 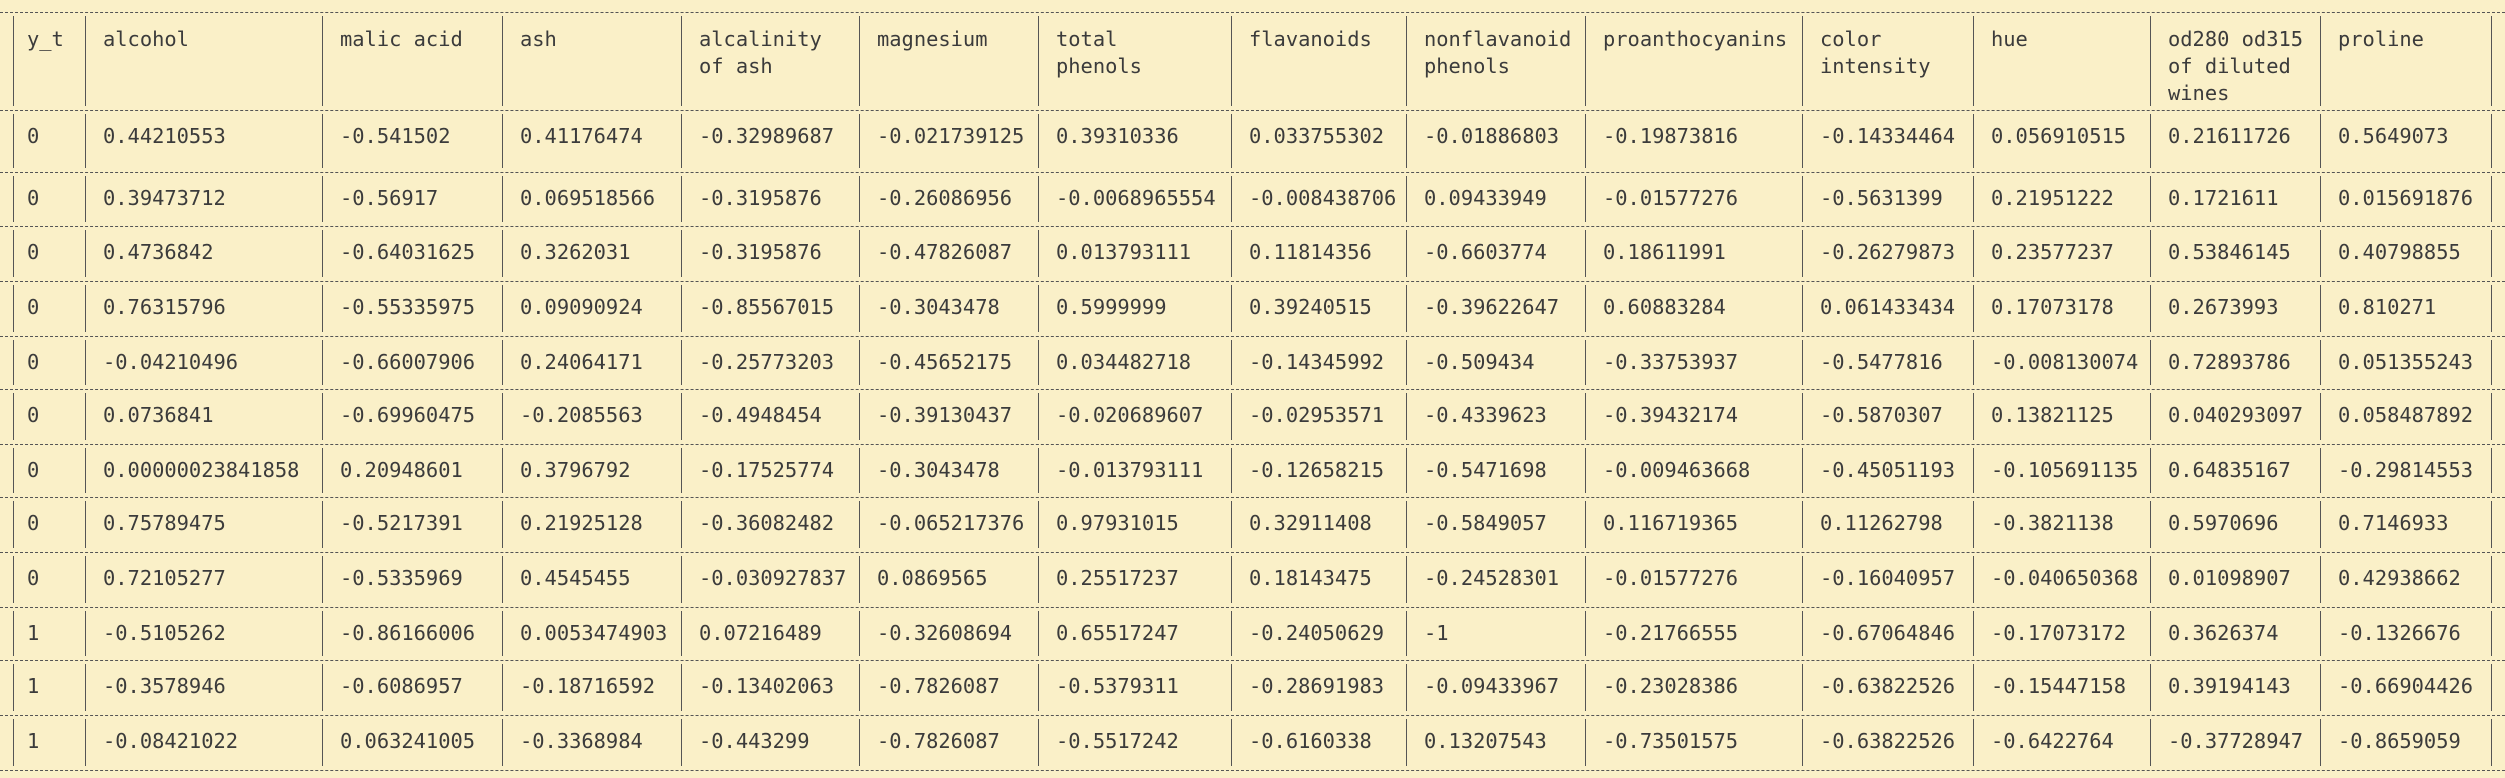 I want to click on table-cell: -0.02953571, so click(x=1317, y=415).